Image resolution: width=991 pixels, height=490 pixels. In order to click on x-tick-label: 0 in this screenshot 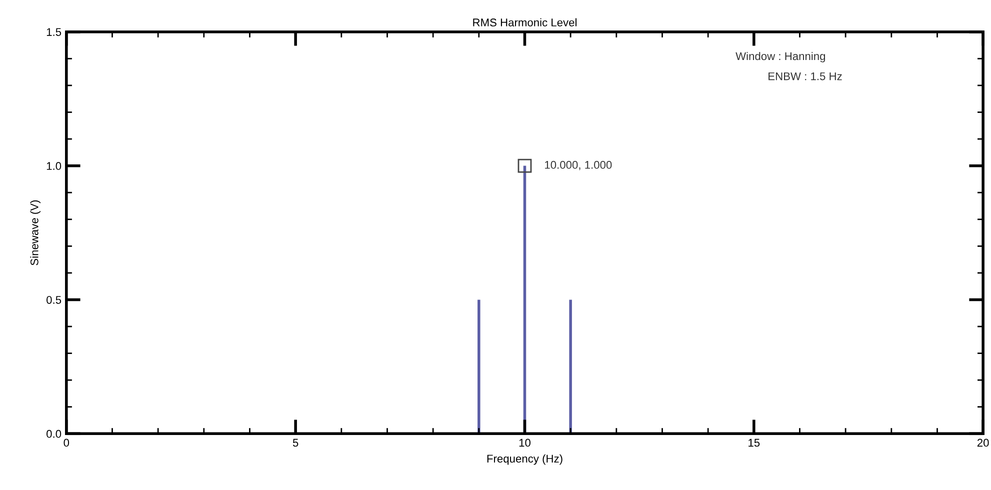, I will do `click(67, 442)`.